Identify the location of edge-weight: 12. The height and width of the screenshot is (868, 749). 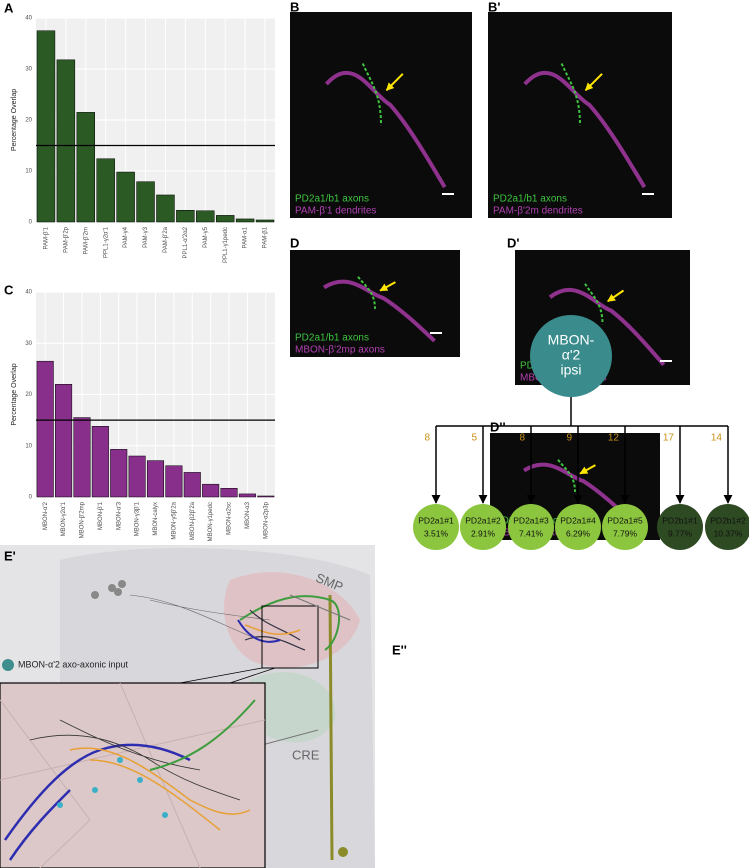
(614, 438).